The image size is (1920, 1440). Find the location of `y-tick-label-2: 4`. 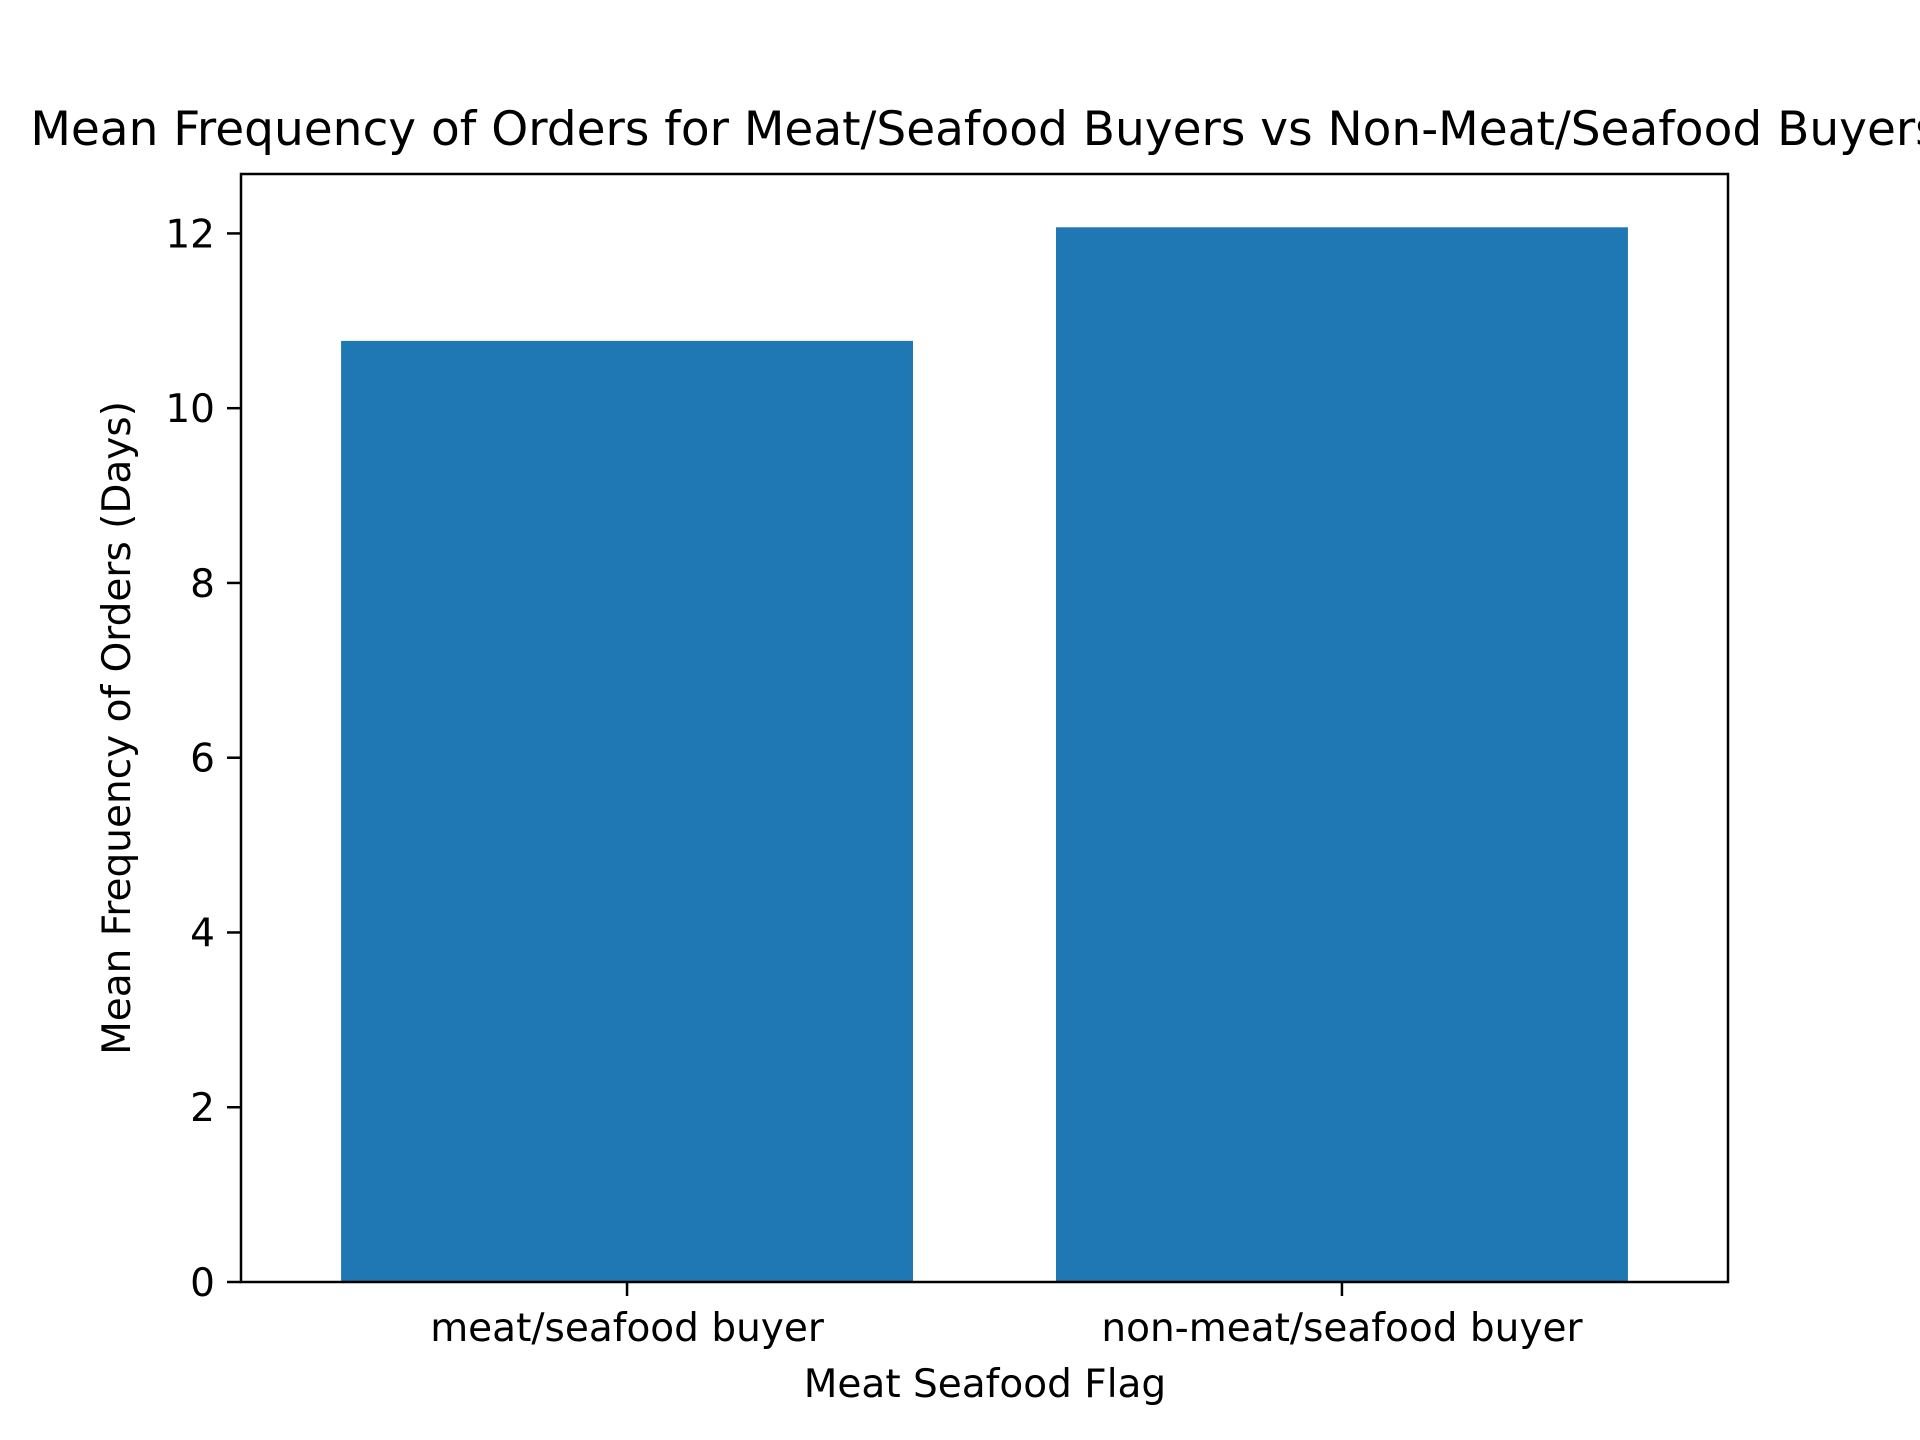

y-tick-label-2: 4 is located at coordinates (202, 933).